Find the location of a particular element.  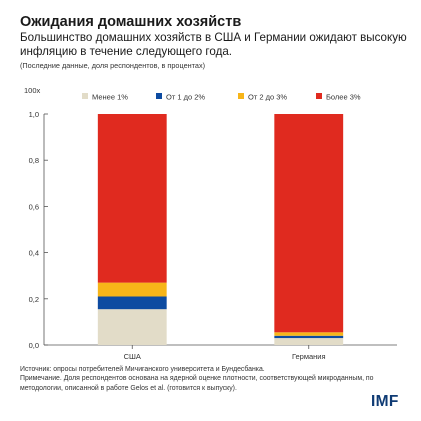

legend-label: От 2 до 3% is located at coordinates (267, 97).